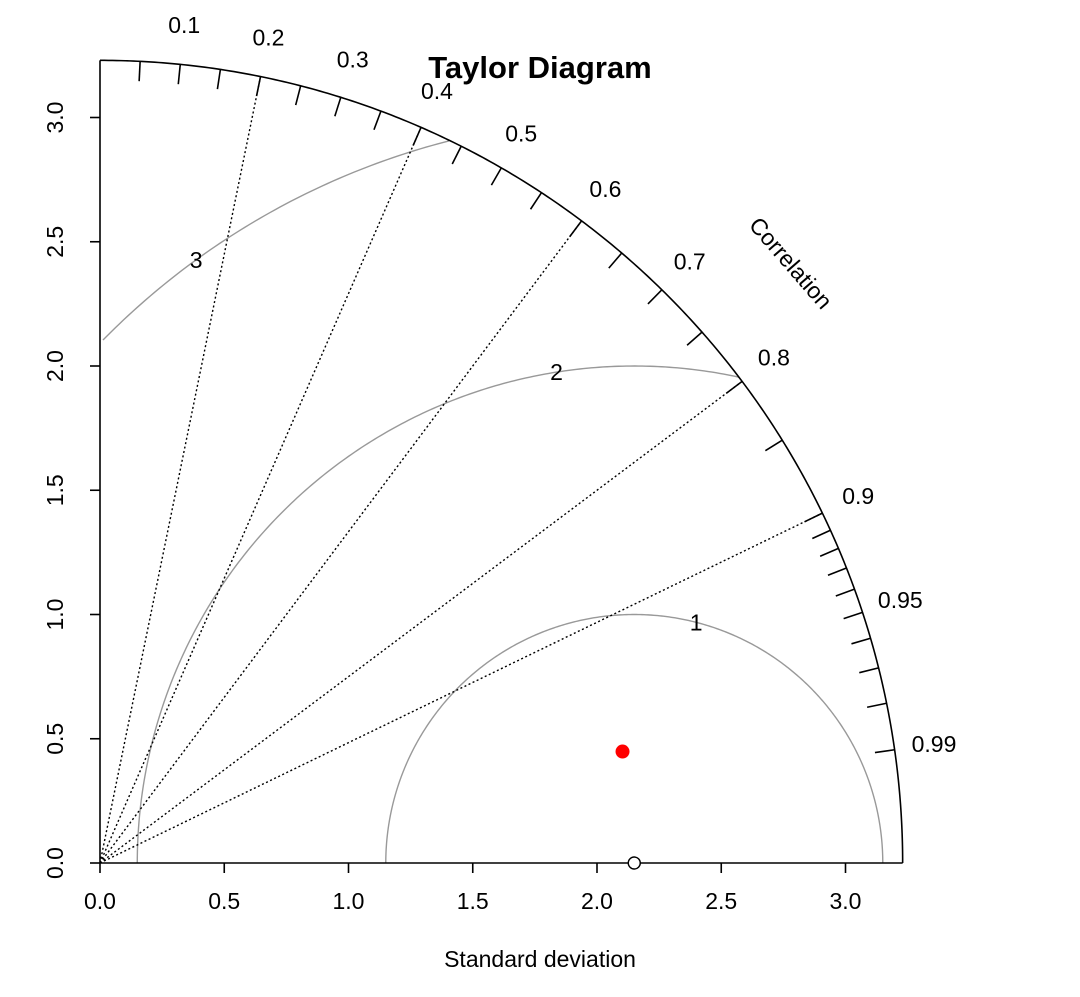  I want to click on x-tick-label-0.5: 0.5, so click(224, 901).